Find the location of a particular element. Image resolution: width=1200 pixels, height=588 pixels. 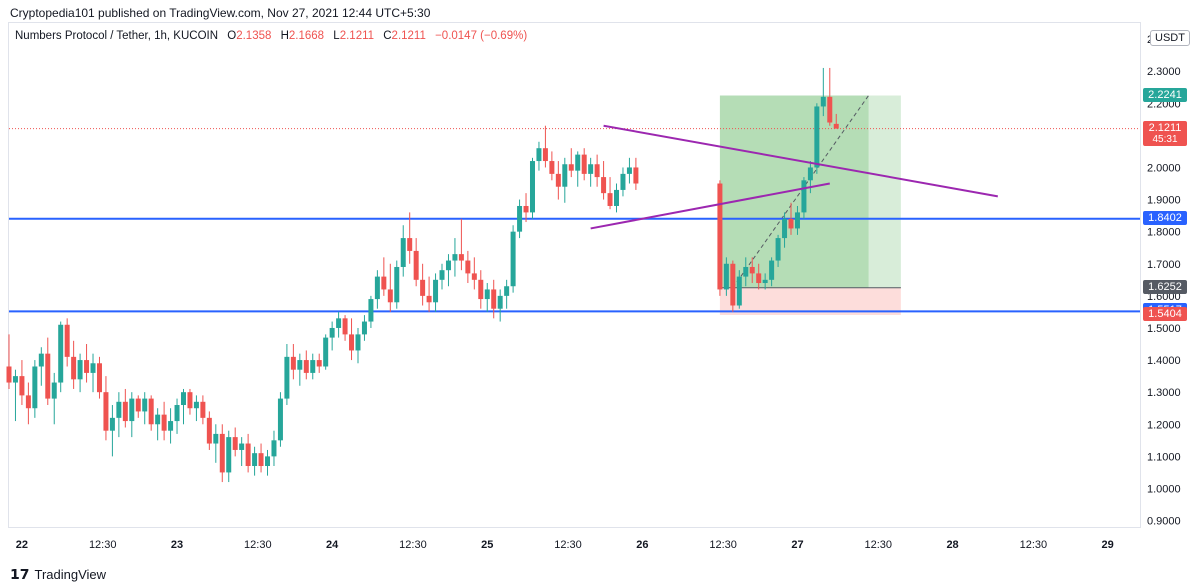

time-axis-tick: 25 is located at coordinates (487, 545).